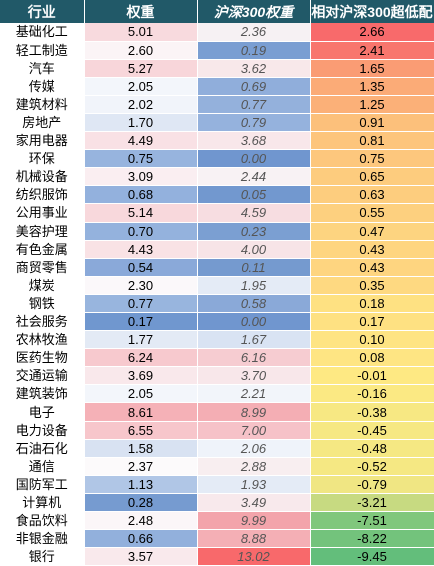  What do you see at coordinates (141, 32) in the screenshot?
I see `weight-cell: 5.01` at bounding box center [141, 32].